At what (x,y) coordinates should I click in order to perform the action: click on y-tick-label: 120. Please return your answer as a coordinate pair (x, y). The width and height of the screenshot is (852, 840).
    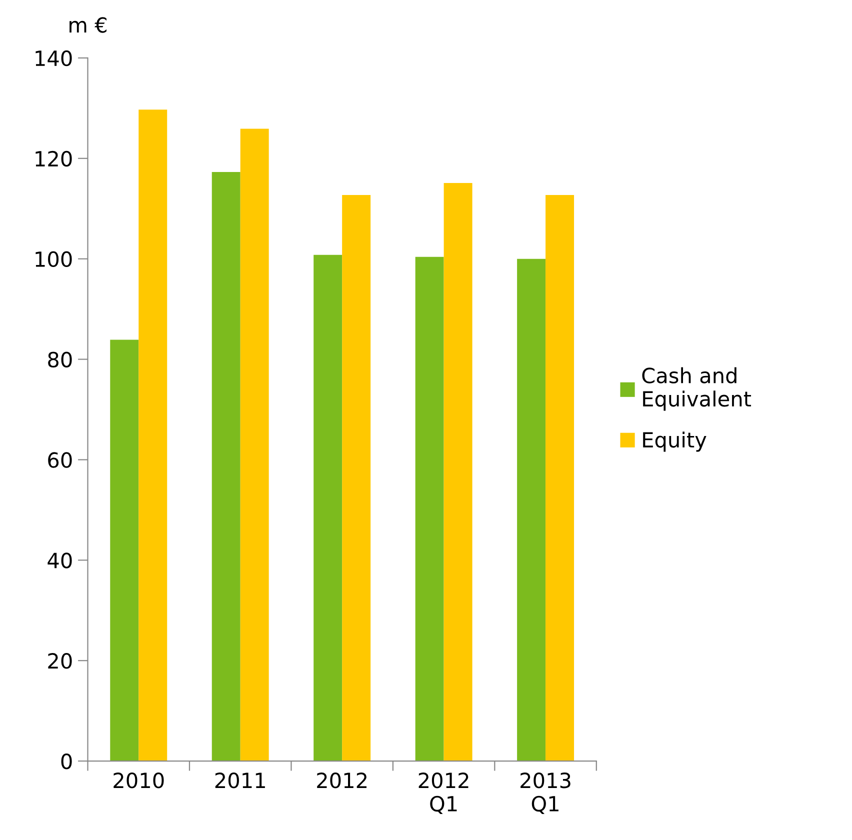
    Looking at the image, I should click on (54, 158).